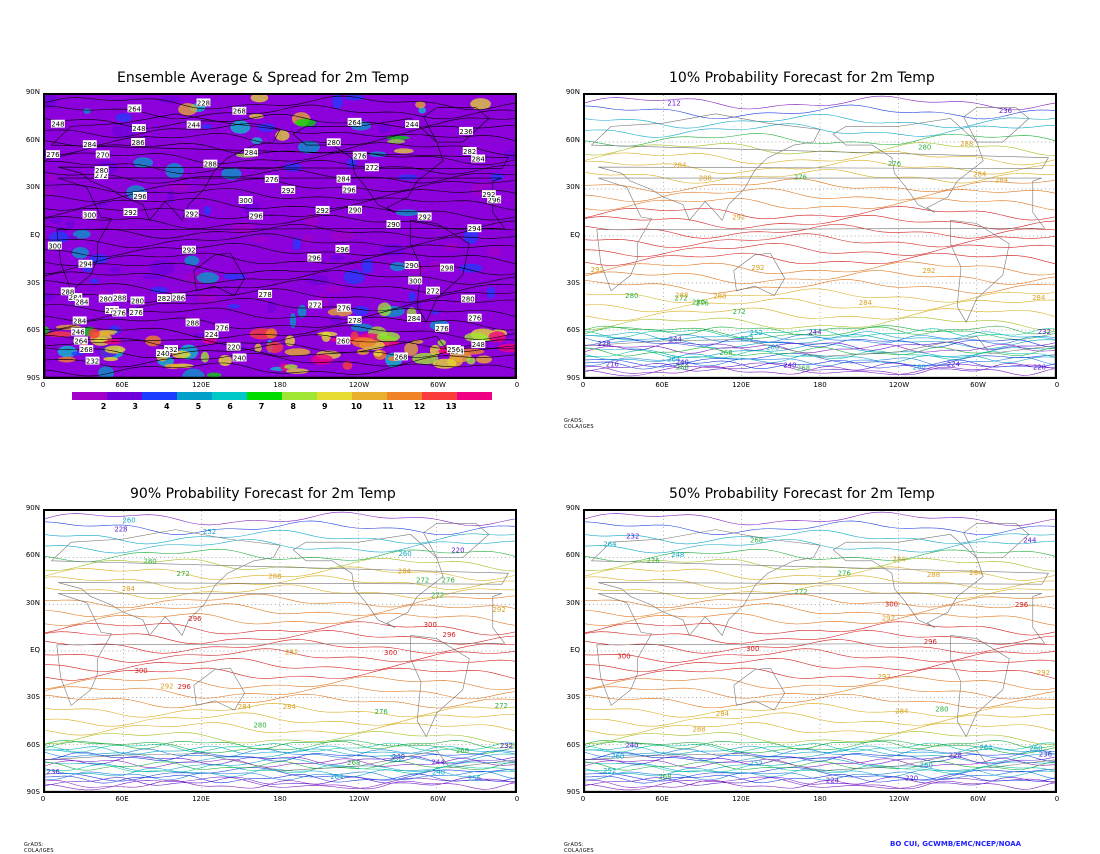 This screenshot has height=854, width=1100. I want to click on contour-label: 264, so click(336, 777).